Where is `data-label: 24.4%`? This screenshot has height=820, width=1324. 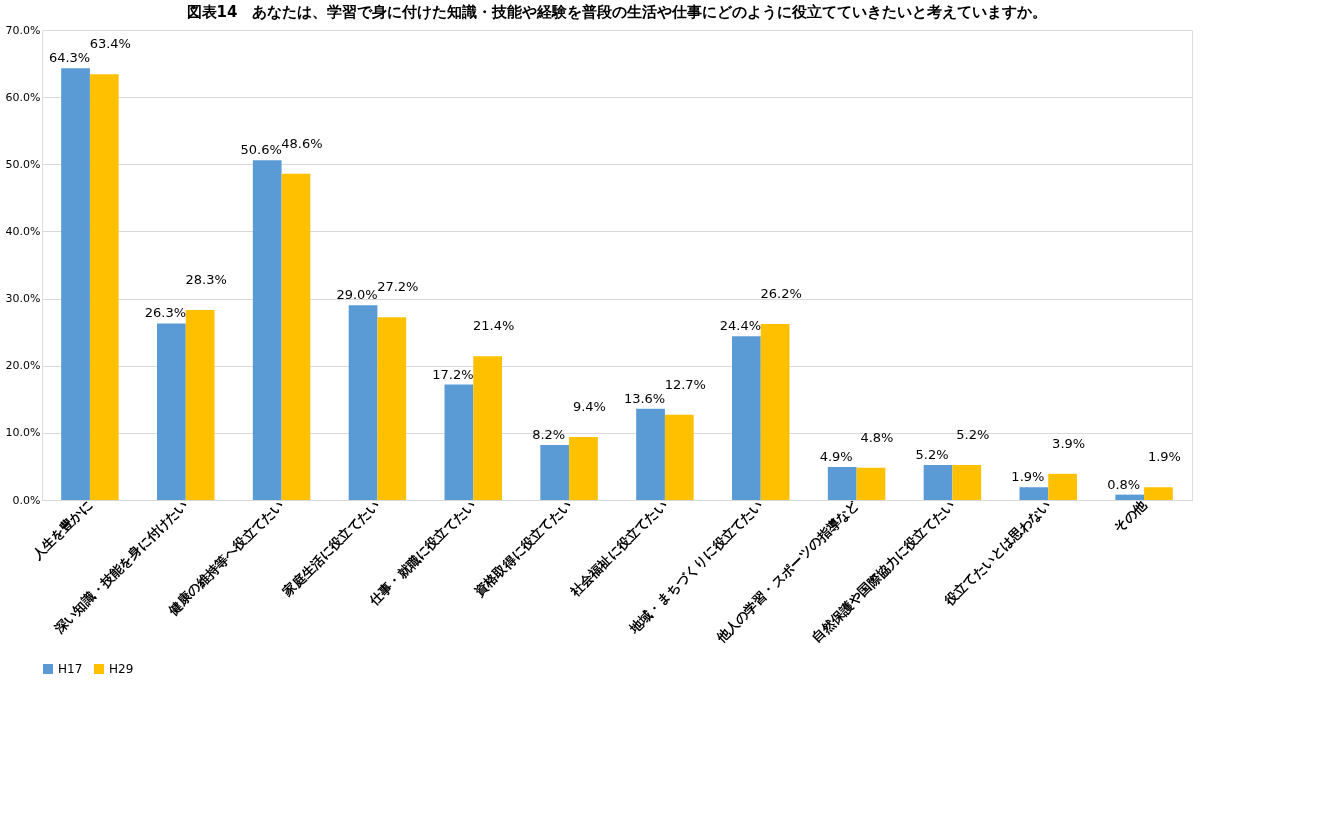 data-label: 24.4% is located at coordinates (740, 326).